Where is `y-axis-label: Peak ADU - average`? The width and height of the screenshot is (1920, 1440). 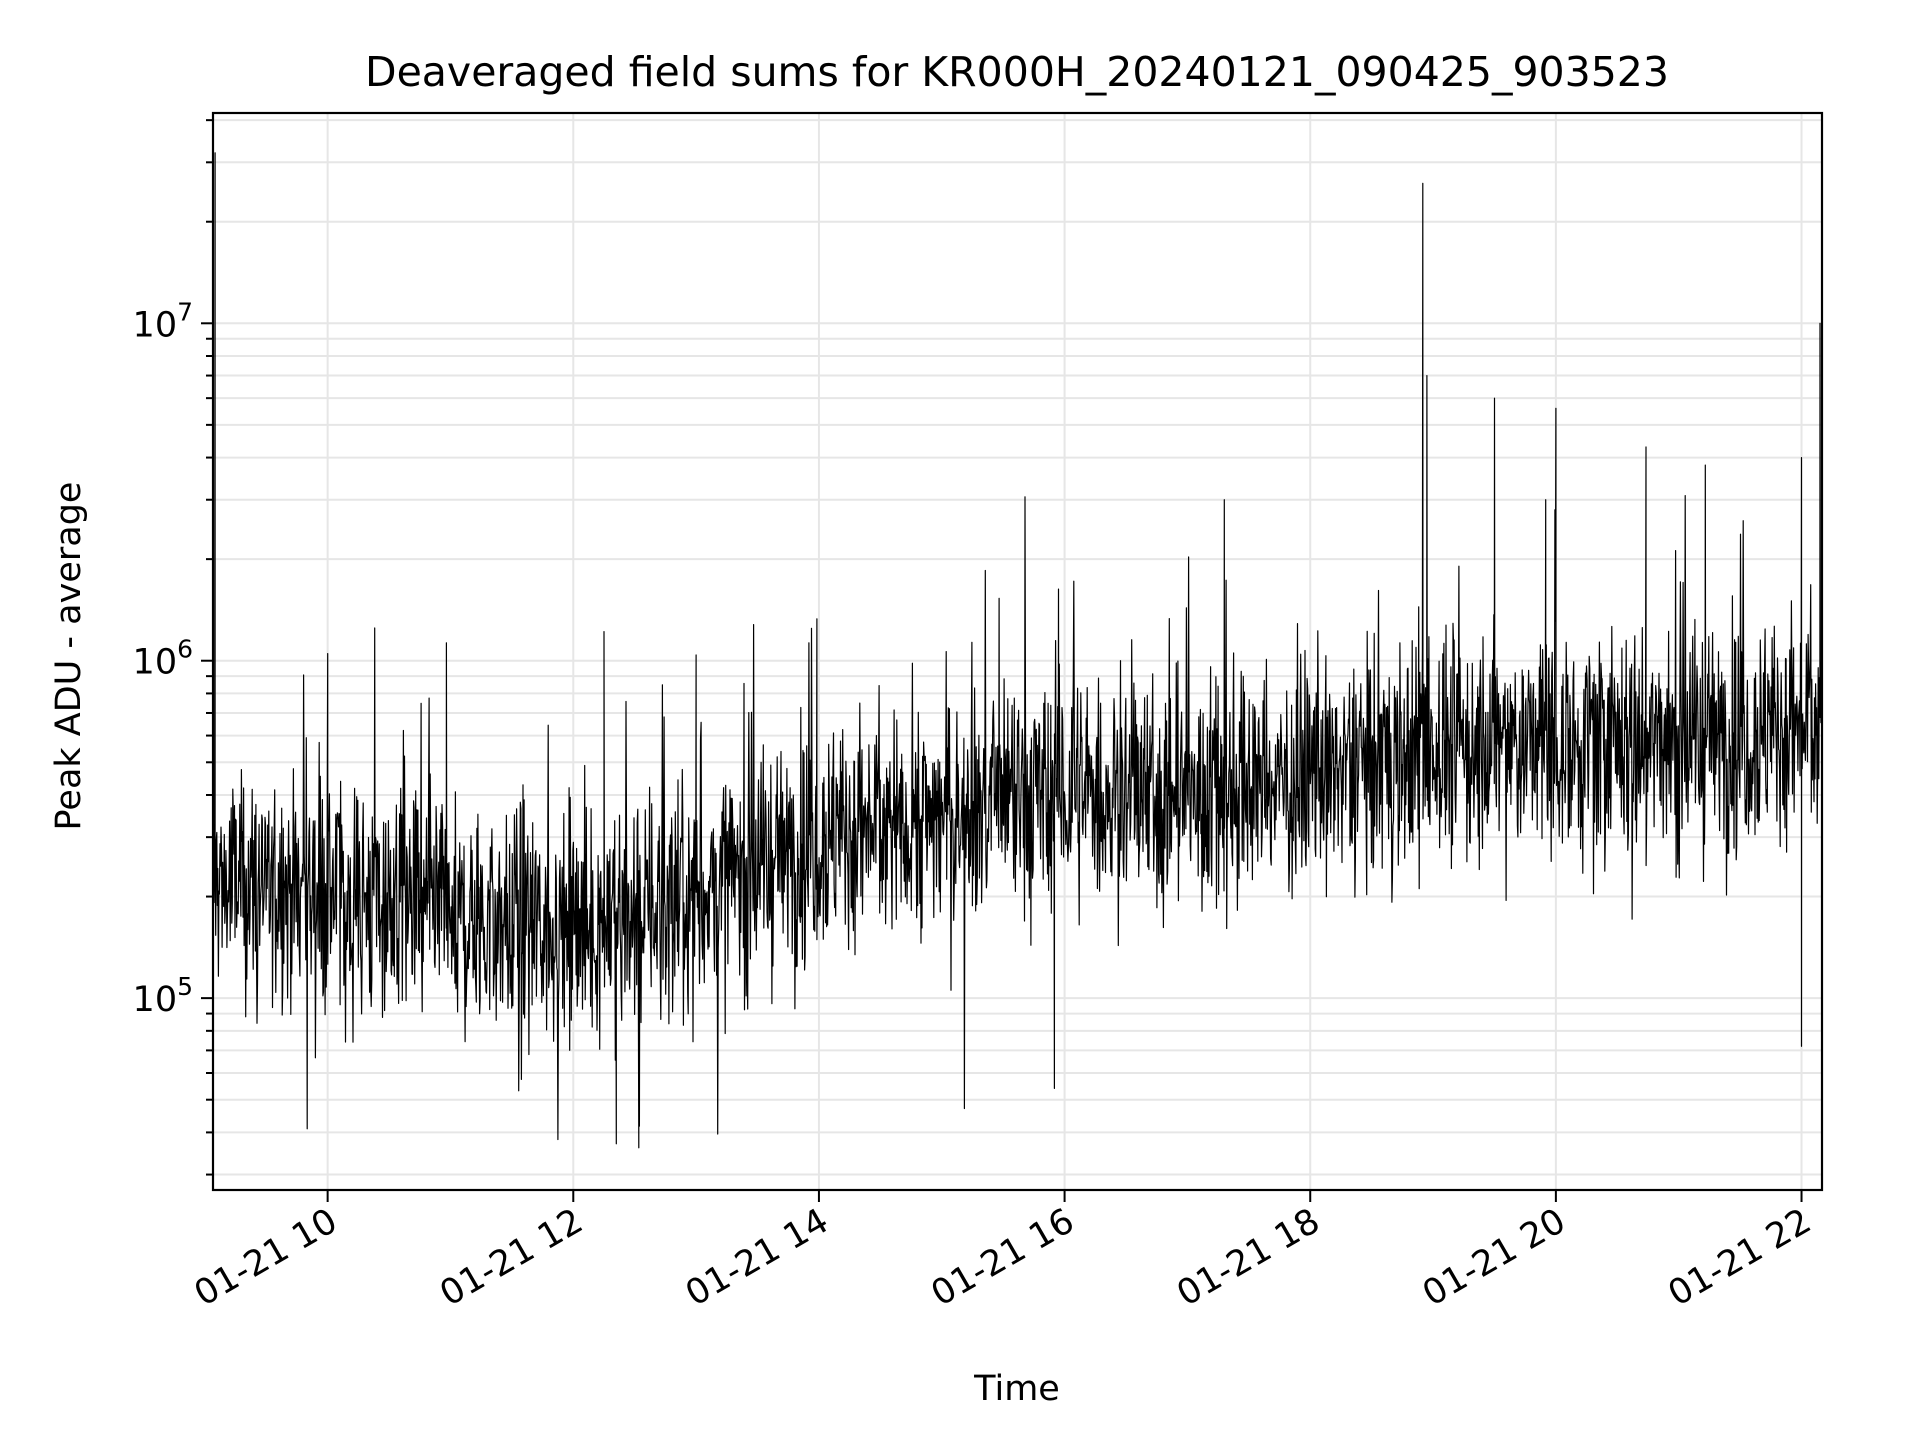 y-axis-label: Peak ADU - average is located at coordinates (69, 656).